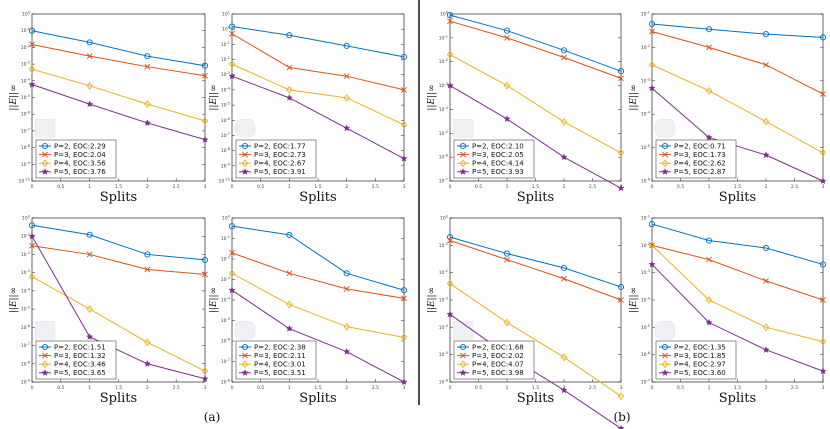 This screenshot has height=429, width=830. I want to click on series-line-p5, so click(118, 112).